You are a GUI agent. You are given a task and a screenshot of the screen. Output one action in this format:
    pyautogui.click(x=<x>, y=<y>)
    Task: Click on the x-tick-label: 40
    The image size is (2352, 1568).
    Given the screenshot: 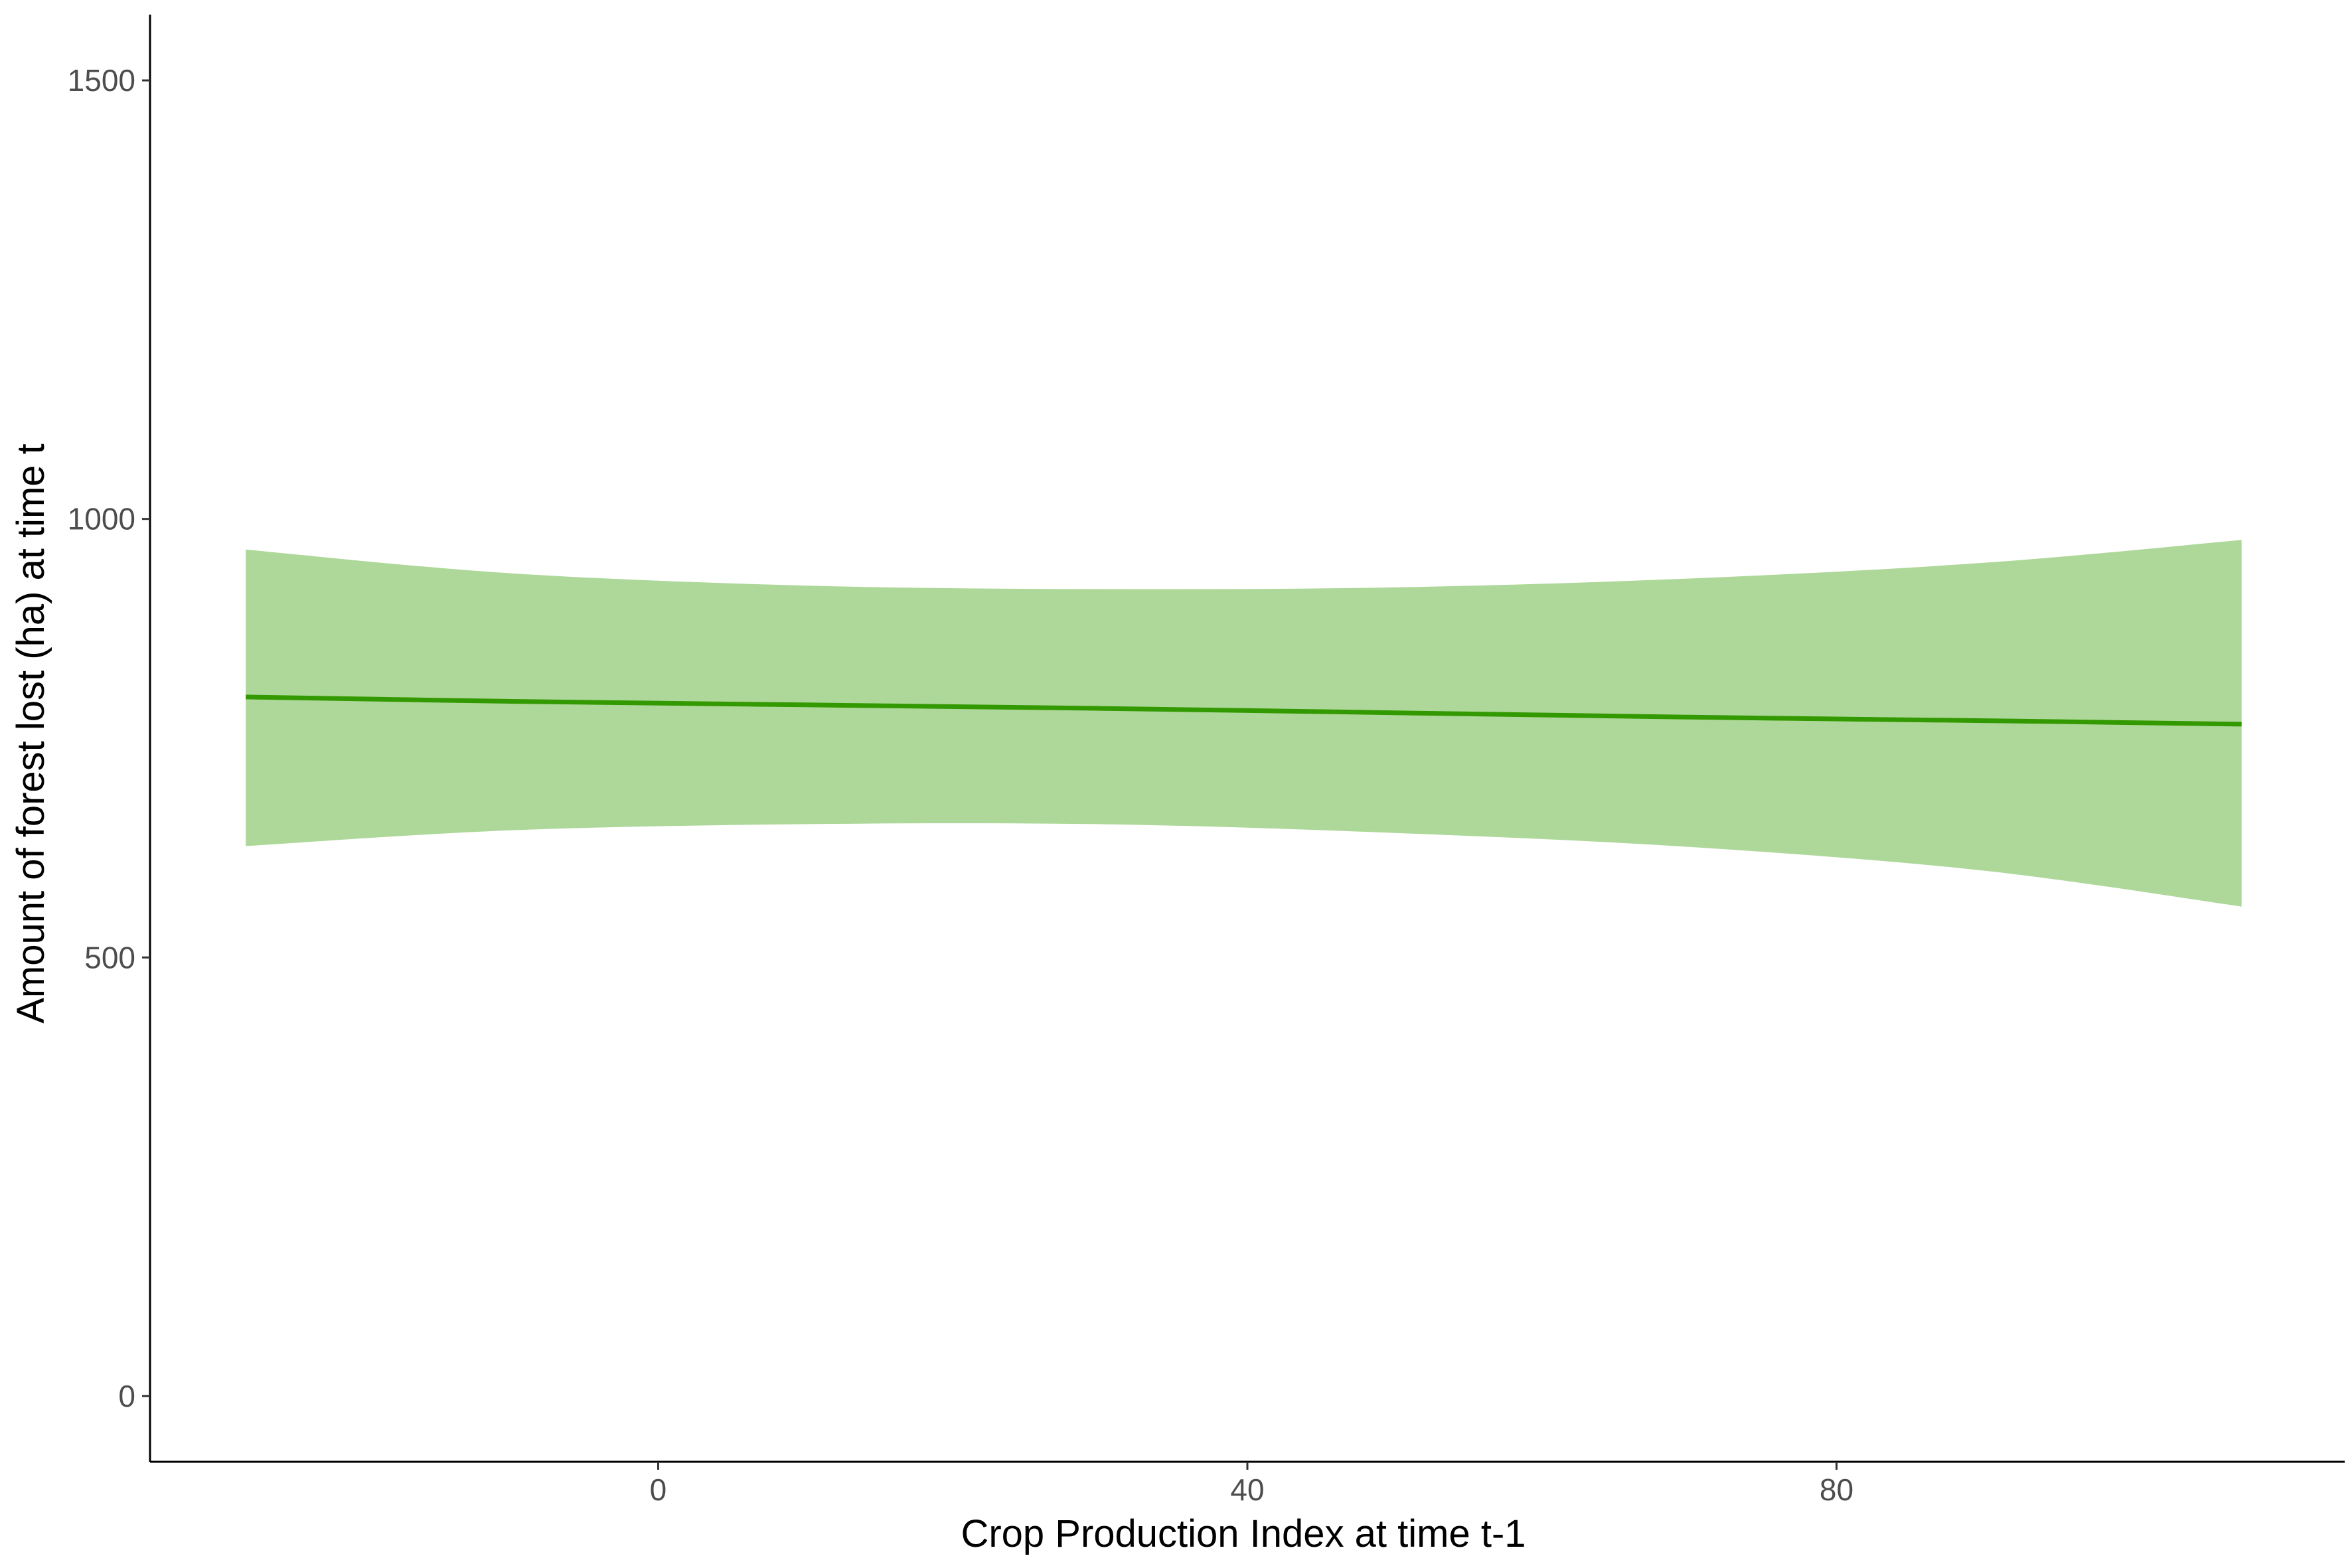 What is the action you would take?
    pyautogui.click(x=1247, y=1490)
    